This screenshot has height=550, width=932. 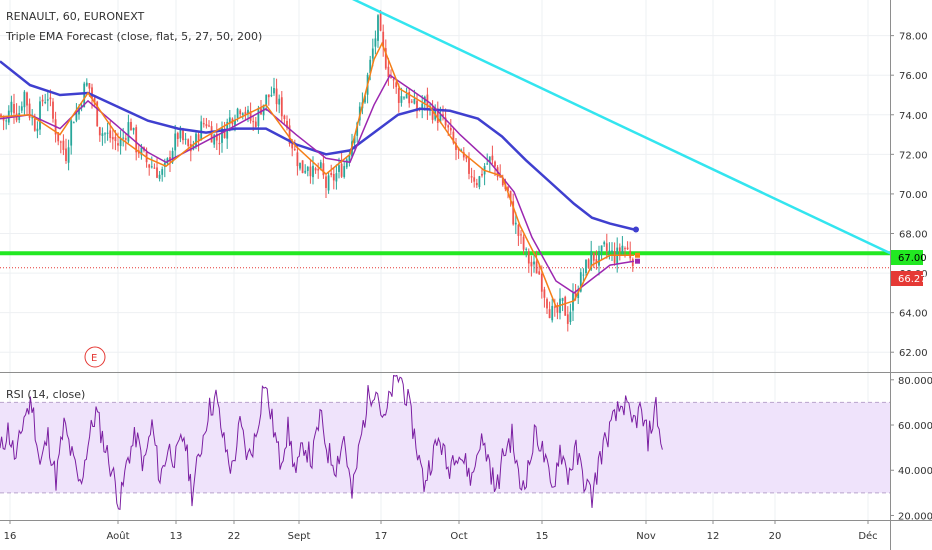 What do you see at coordinates (636, 229) in the screenshot?
I see `ema-200-forecast-tip` at bounding box center [636, 229].